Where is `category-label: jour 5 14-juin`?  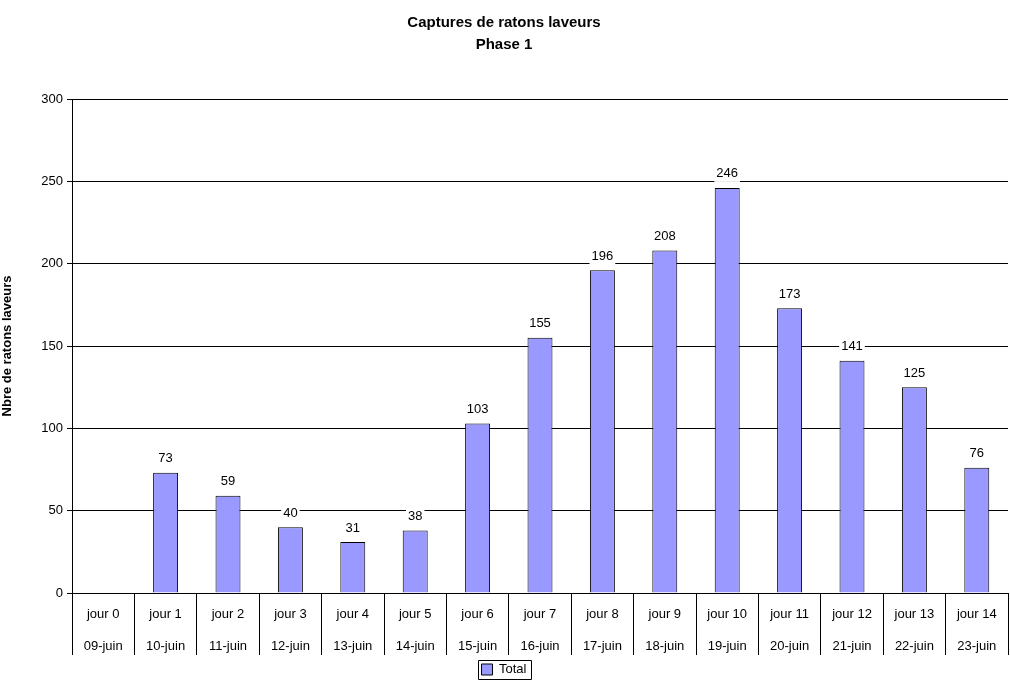 category-label: jour 5 14-juin is located at coordinates (415, 629).